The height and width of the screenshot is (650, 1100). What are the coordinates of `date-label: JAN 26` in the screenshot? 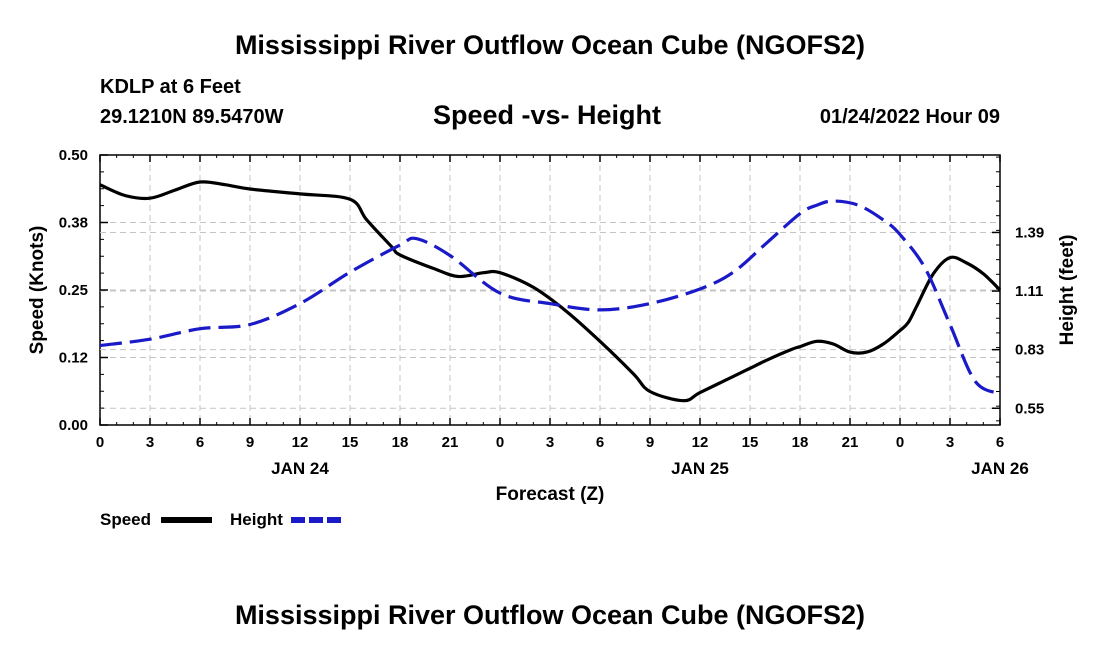 It's located at (1000, 468).